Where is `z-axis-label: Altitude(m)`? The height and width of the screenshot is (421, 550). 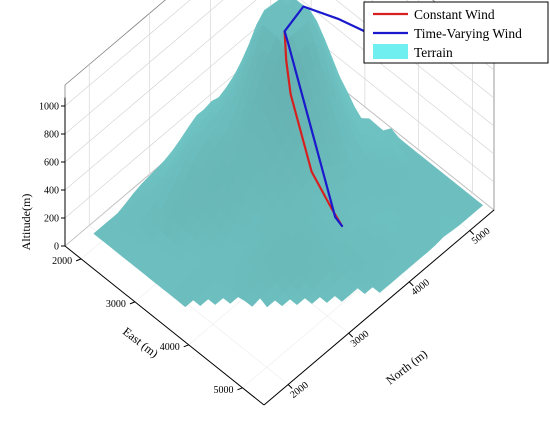
z-axis-label: Altitude(m) is located at coordinates (26, 222).